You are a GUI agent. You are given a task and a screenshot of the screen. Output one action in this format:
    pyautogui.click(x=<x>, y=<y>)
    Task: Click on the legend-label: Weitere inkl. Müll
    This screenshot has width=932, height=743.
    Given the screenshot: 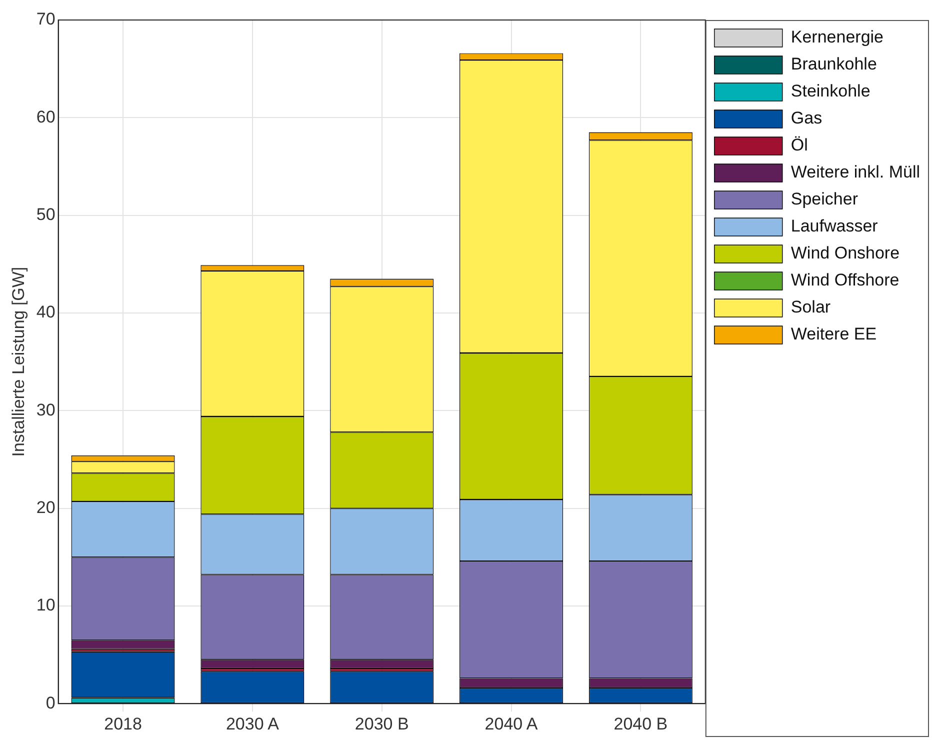 What is the action you would take?
    pyautogui.click(x=855, y=172)
    